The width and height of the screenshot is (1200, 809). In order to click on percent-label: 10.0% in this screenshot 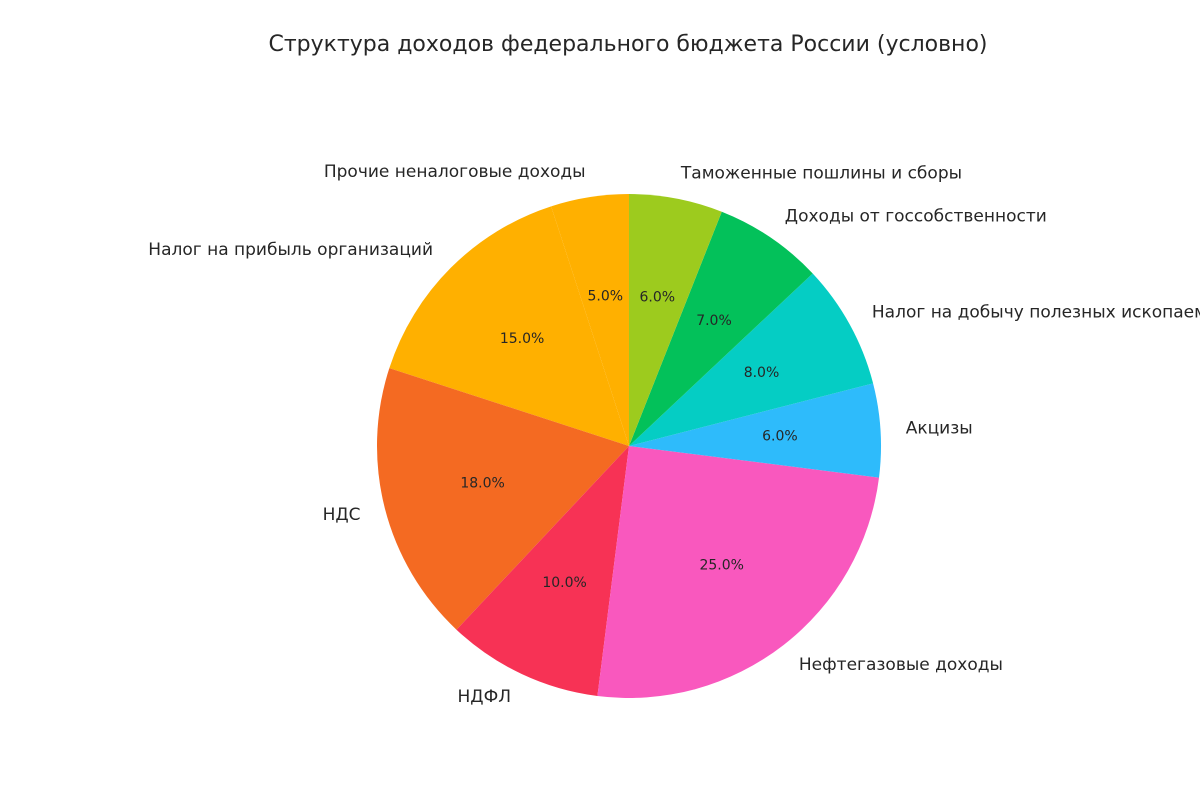, I will do `click(564, 583)`.